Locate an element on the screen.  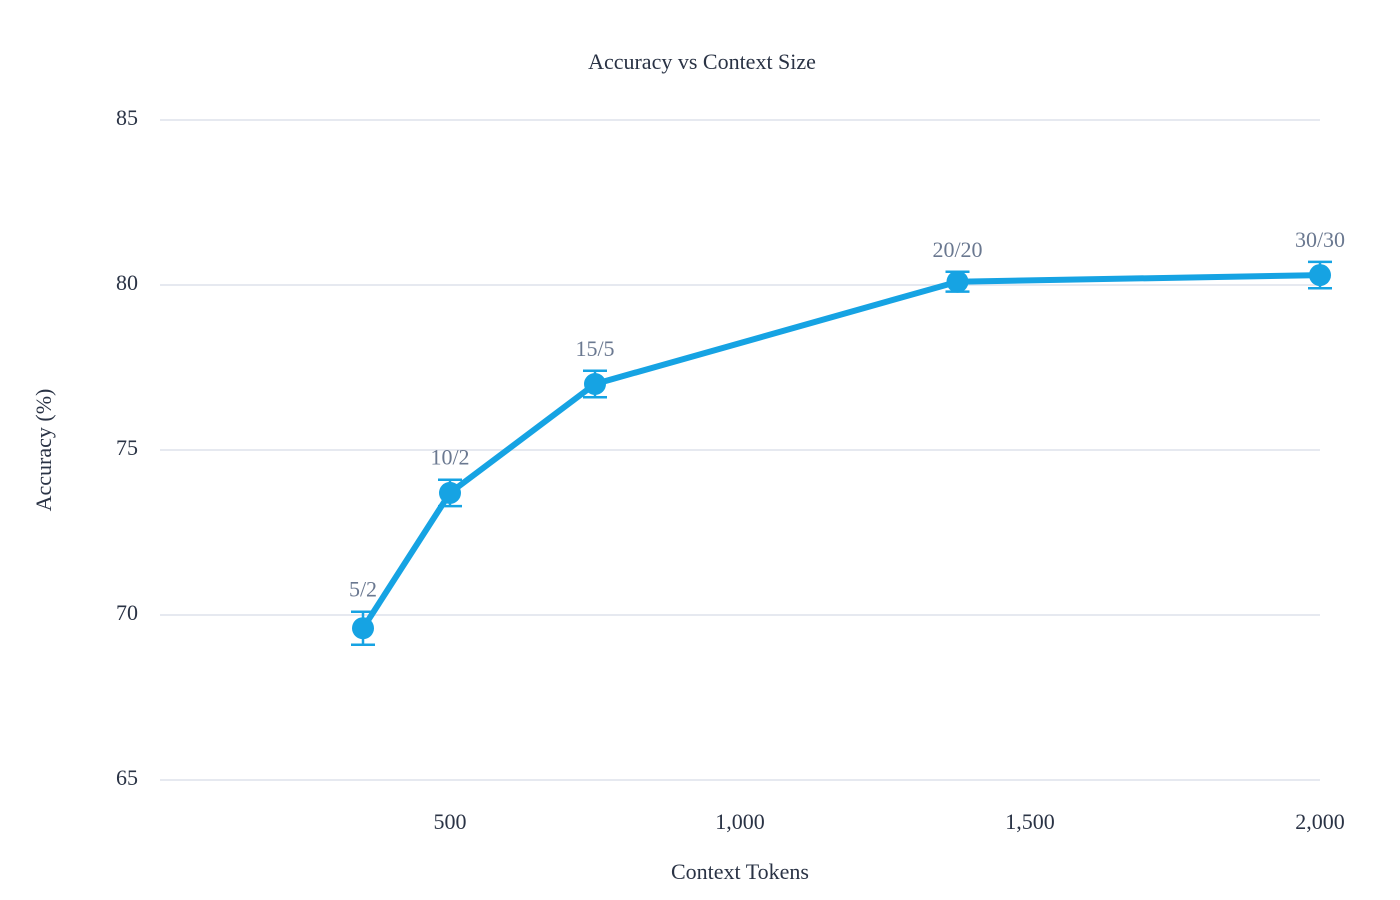
y-tick-label: 85 is located at coordinates (127, 117).